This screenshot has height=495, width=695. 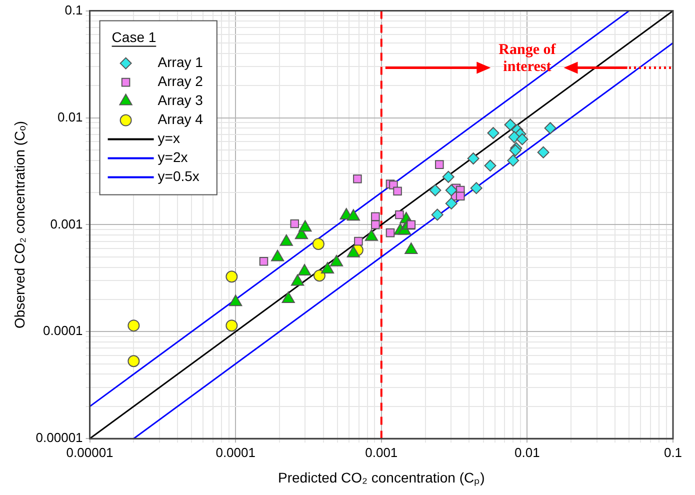 I want to click on legend-label: Array 1, so click(x=181, y=62).